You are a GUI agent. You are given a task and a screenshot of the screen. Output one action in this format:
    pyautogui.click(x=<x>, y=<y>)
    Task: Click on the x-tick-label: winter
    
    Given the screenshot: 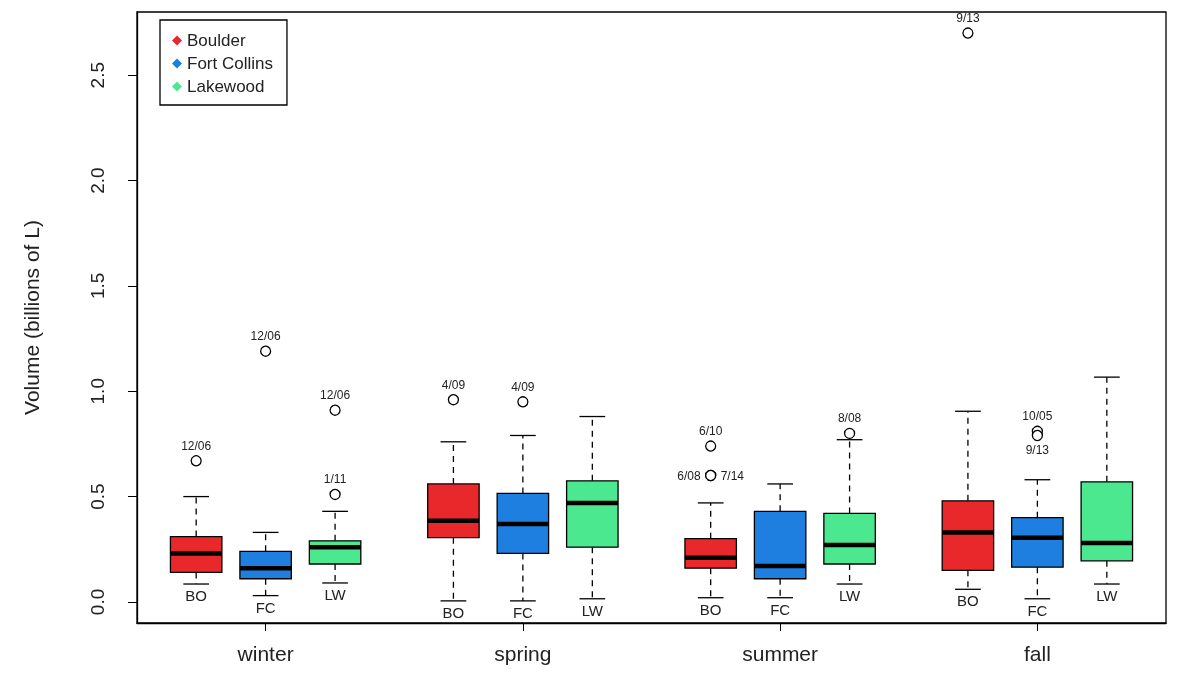 What is the action you would take?
    pyautogui.click(x=265, y=653)
    